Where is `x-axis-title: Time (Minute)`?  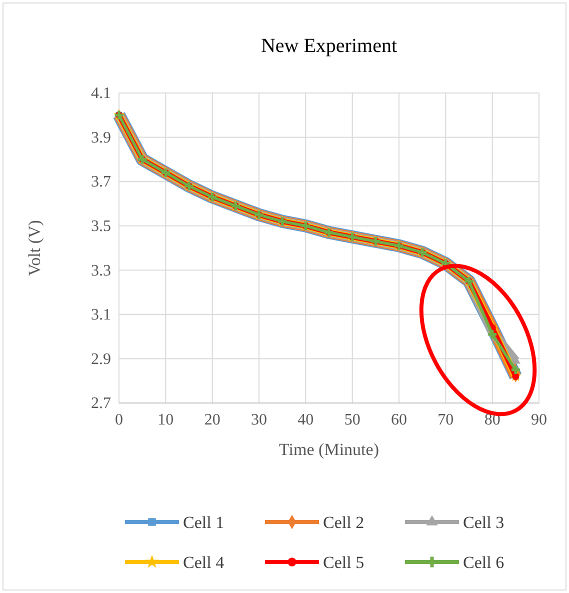 x-axis-title: Time (Minute) is located at coordinates (329, 449).